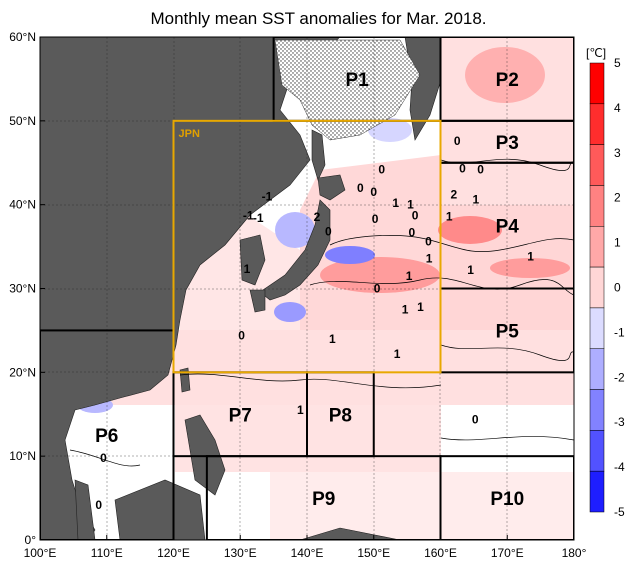  Describe the element at coordinates (340, 415) in the screenshot. I see `region-label-p8: P8` at that location.